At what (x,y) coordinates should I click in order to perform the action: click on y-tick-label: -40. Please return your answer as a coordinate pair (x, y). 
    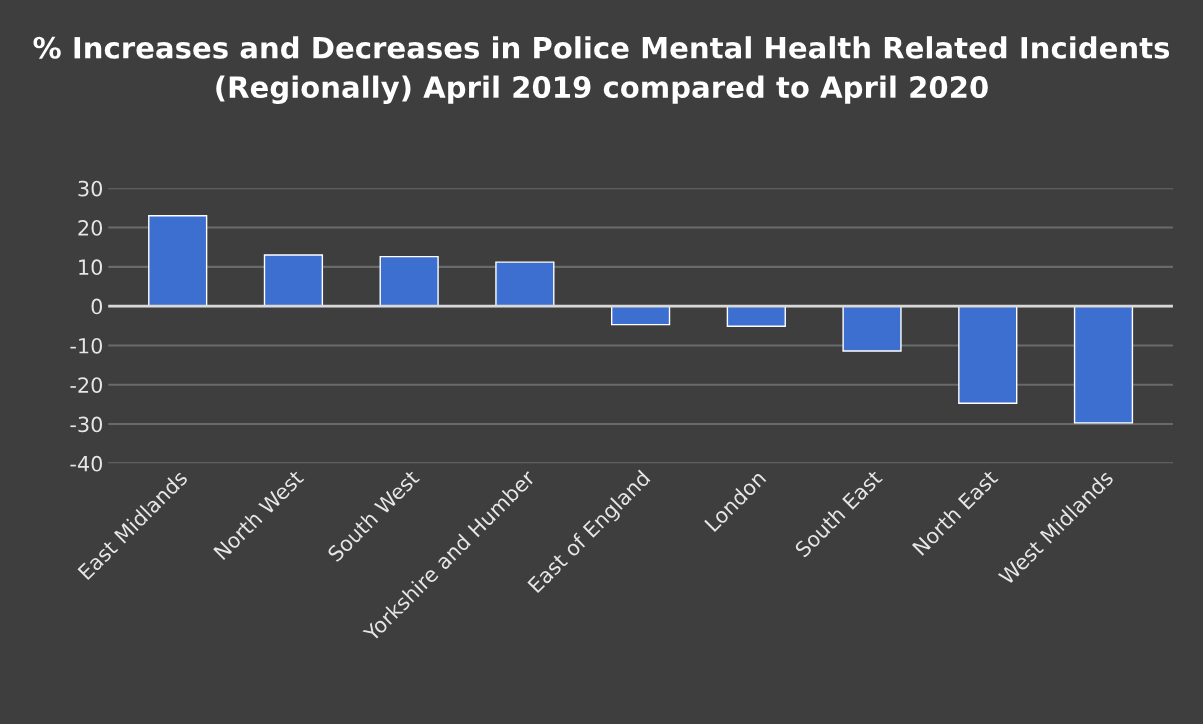
    Looking at the image, I should click on (86, 463).